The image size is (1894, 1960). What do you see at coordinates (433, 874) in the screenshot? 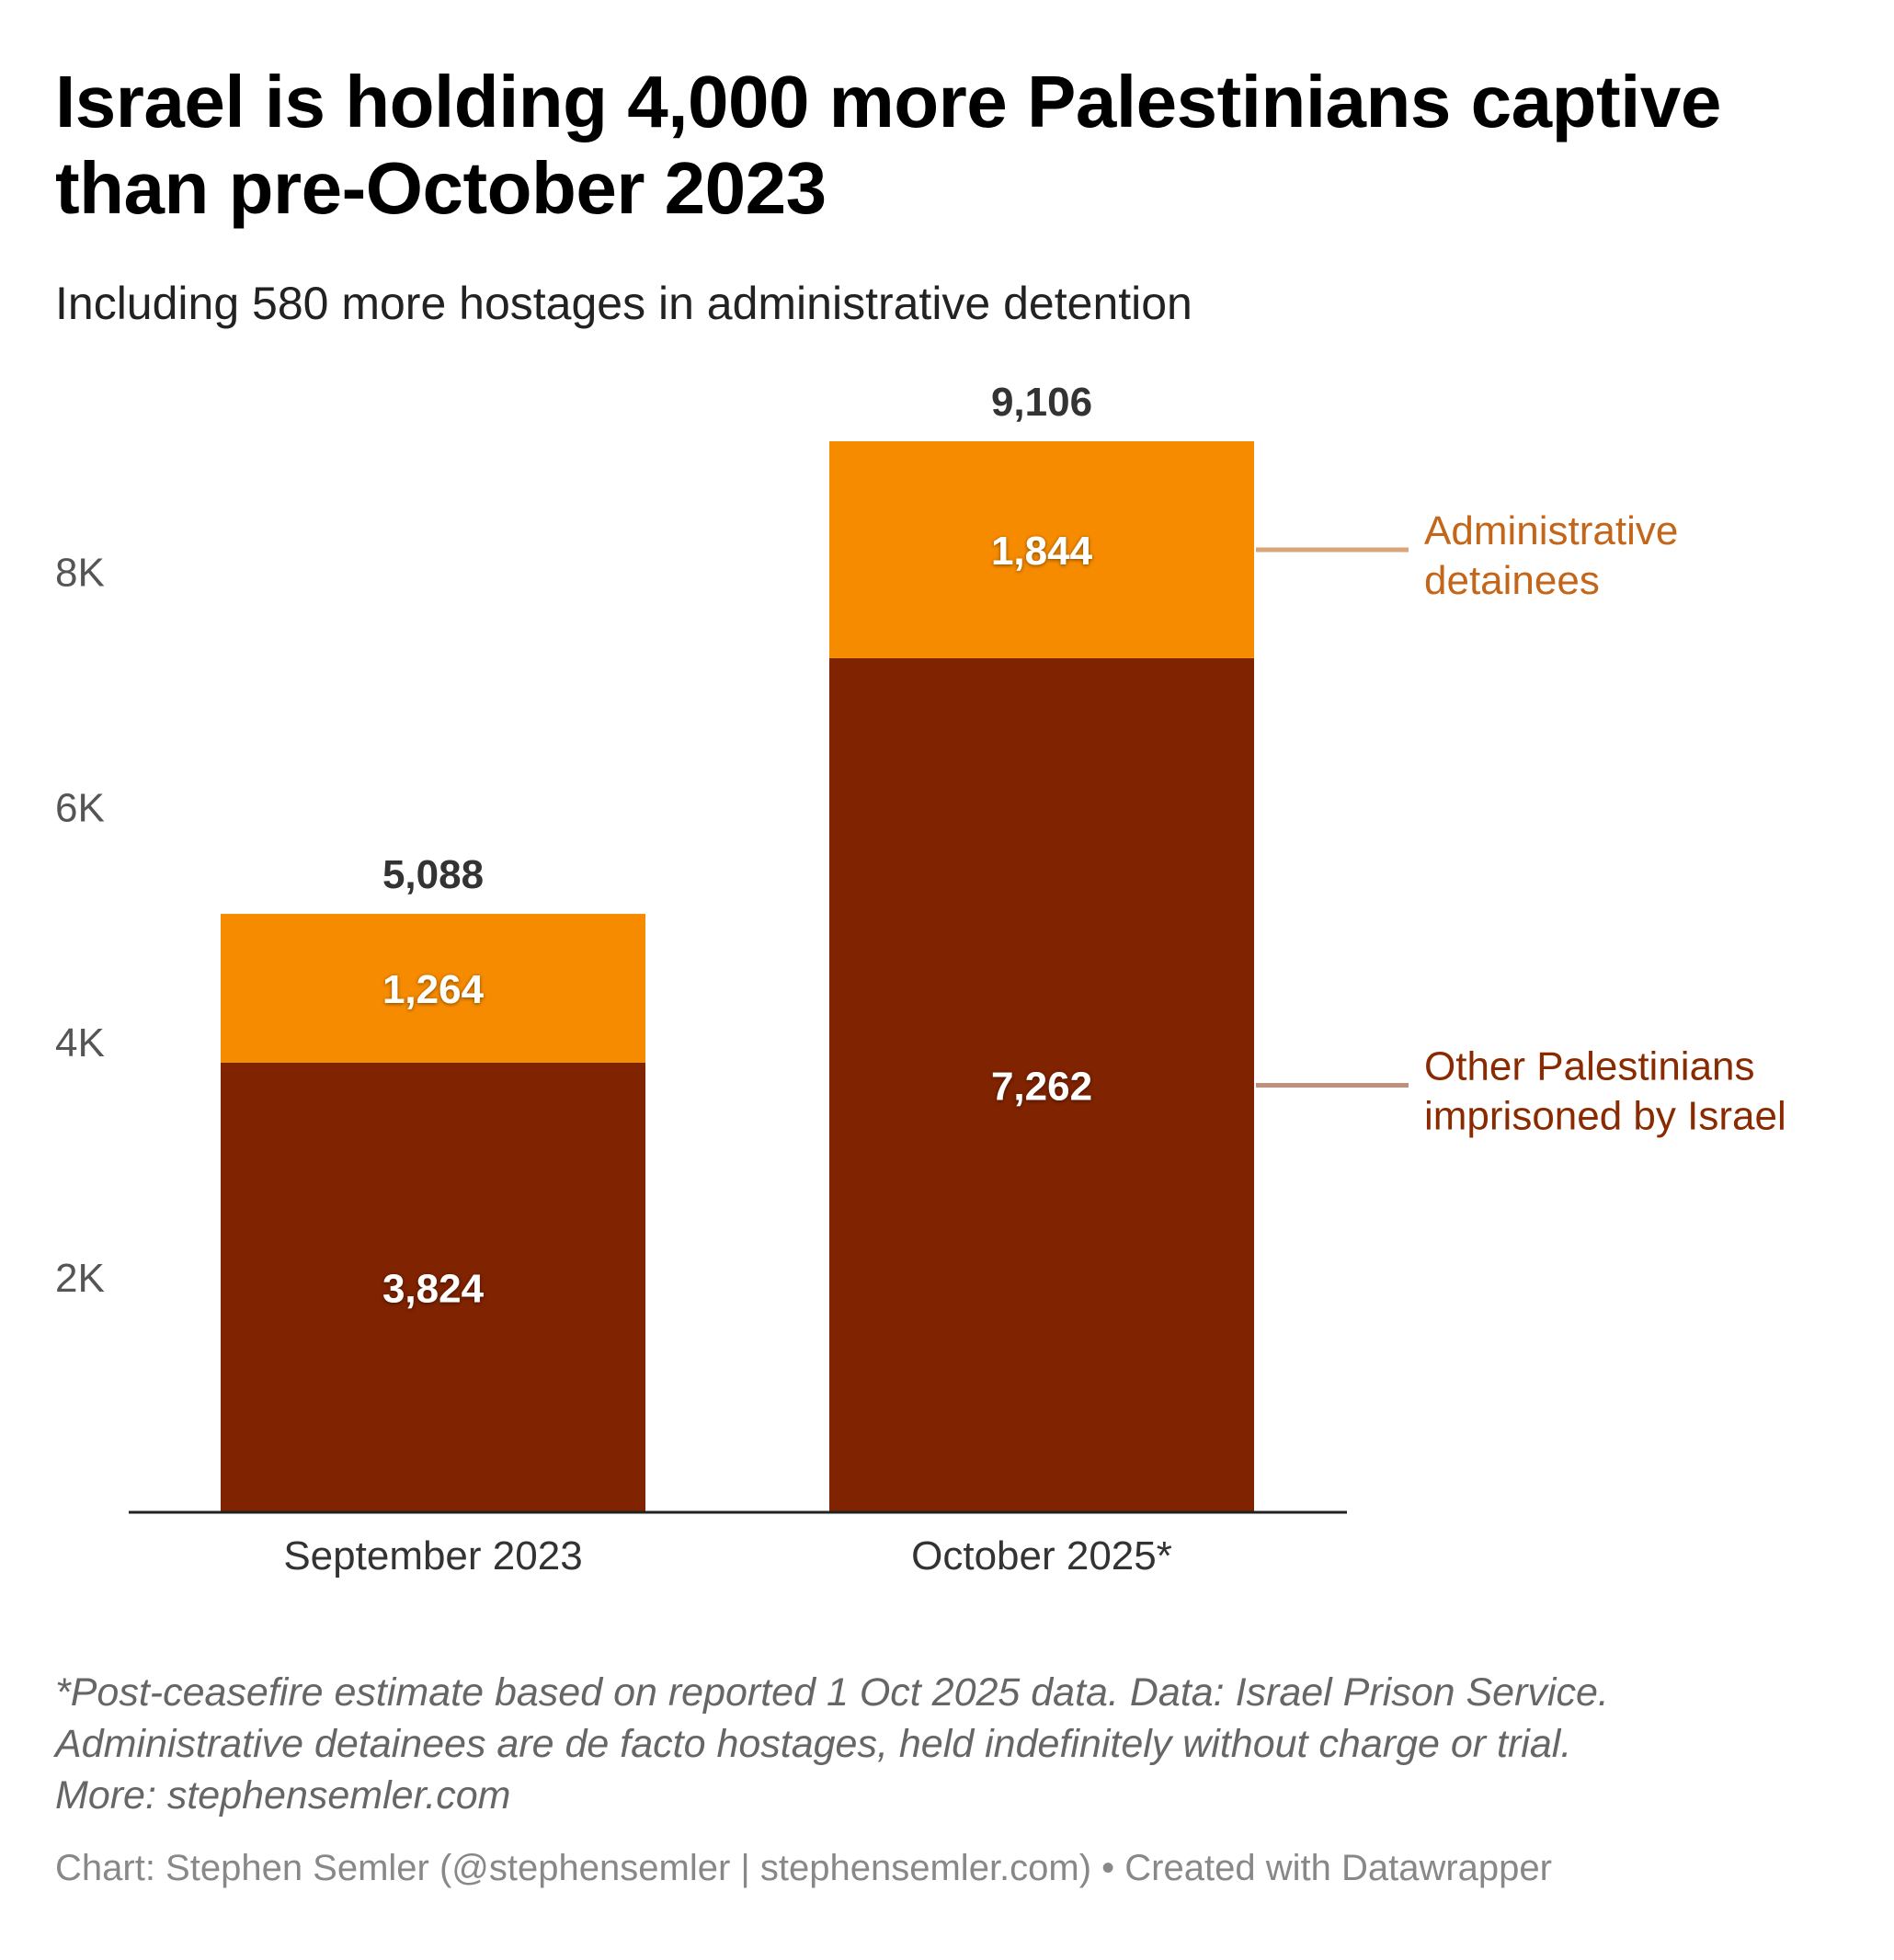
I see `bar-total-label: 5,088` at bounding box center [433, 874].